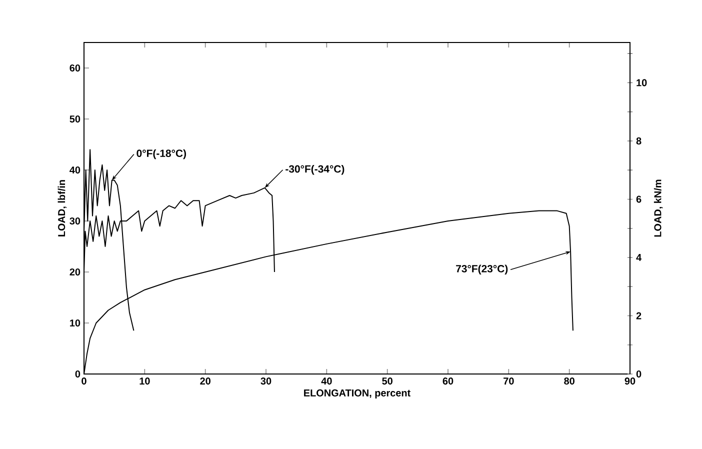 The image size is (702, 449). I want to click on y2-tick-label: 0, so click(639, 374).